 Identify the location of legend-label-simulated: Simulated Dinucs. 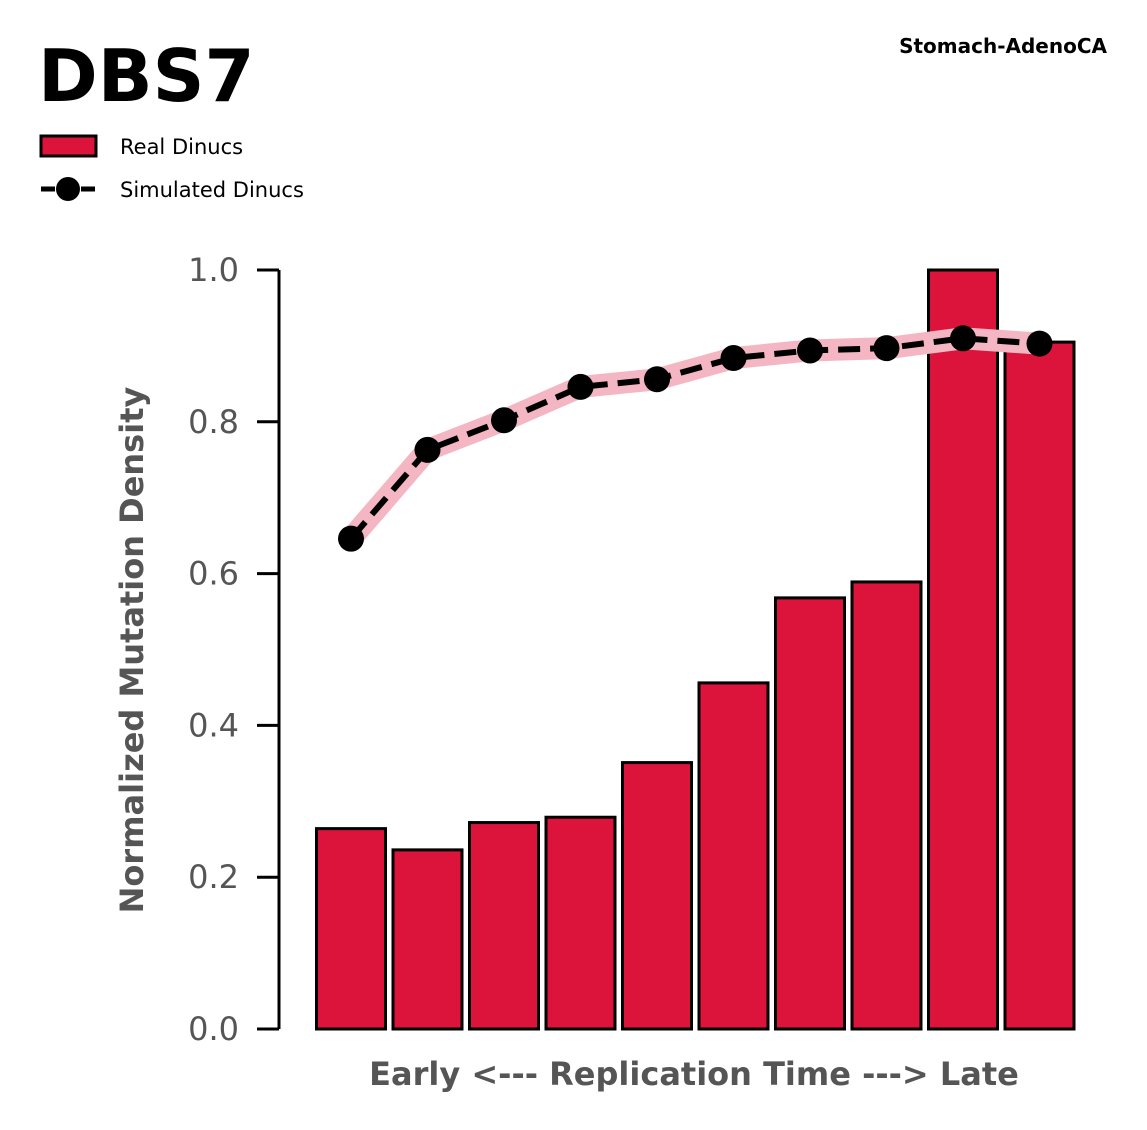
(212, 190).